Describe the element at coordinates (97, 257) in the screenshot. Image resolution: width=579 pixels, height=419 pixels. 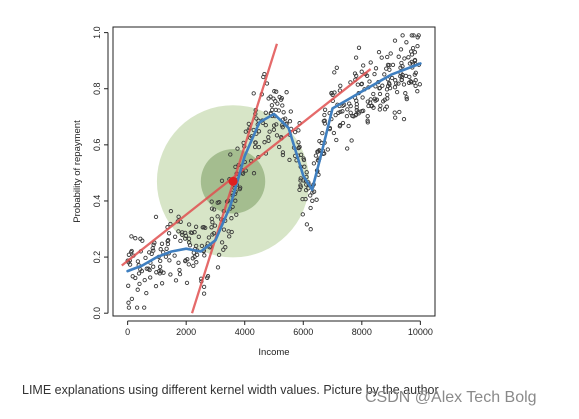
I see `y-tick-label: 0.2` at that location.